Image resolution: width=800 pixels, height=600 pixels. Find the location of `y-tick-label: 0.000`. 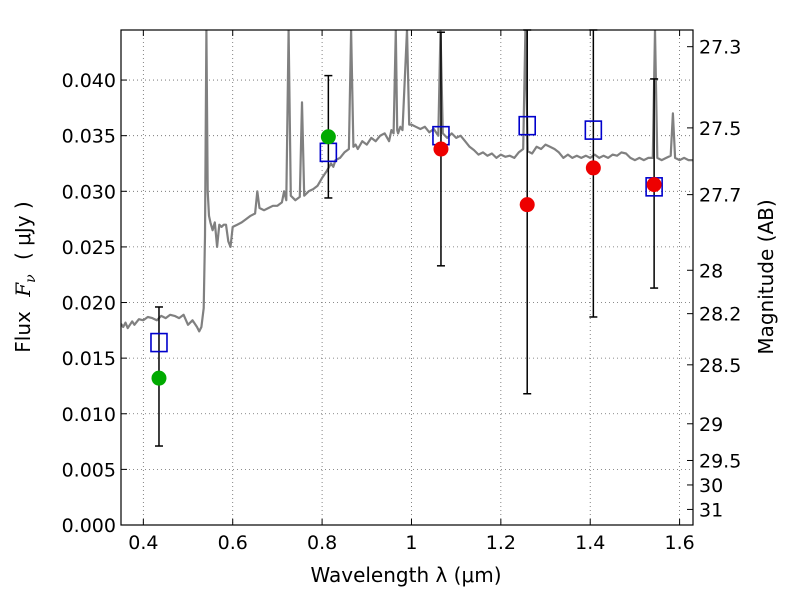

y-tick-label: 0.000 is located at coordinates (89, 526).